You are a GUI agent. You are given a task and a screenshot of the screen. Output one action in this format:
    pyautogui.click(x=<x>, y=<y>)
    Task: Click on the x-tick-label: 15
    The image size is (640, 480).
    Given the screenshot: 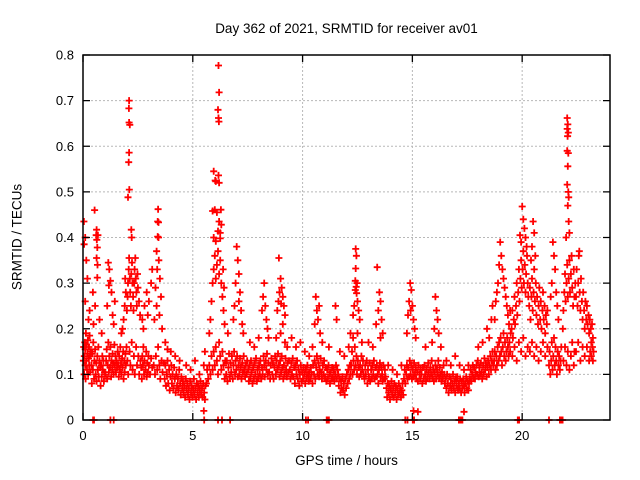 What is the action you would take?
    pyautogui.click(x=412, y=435)
    